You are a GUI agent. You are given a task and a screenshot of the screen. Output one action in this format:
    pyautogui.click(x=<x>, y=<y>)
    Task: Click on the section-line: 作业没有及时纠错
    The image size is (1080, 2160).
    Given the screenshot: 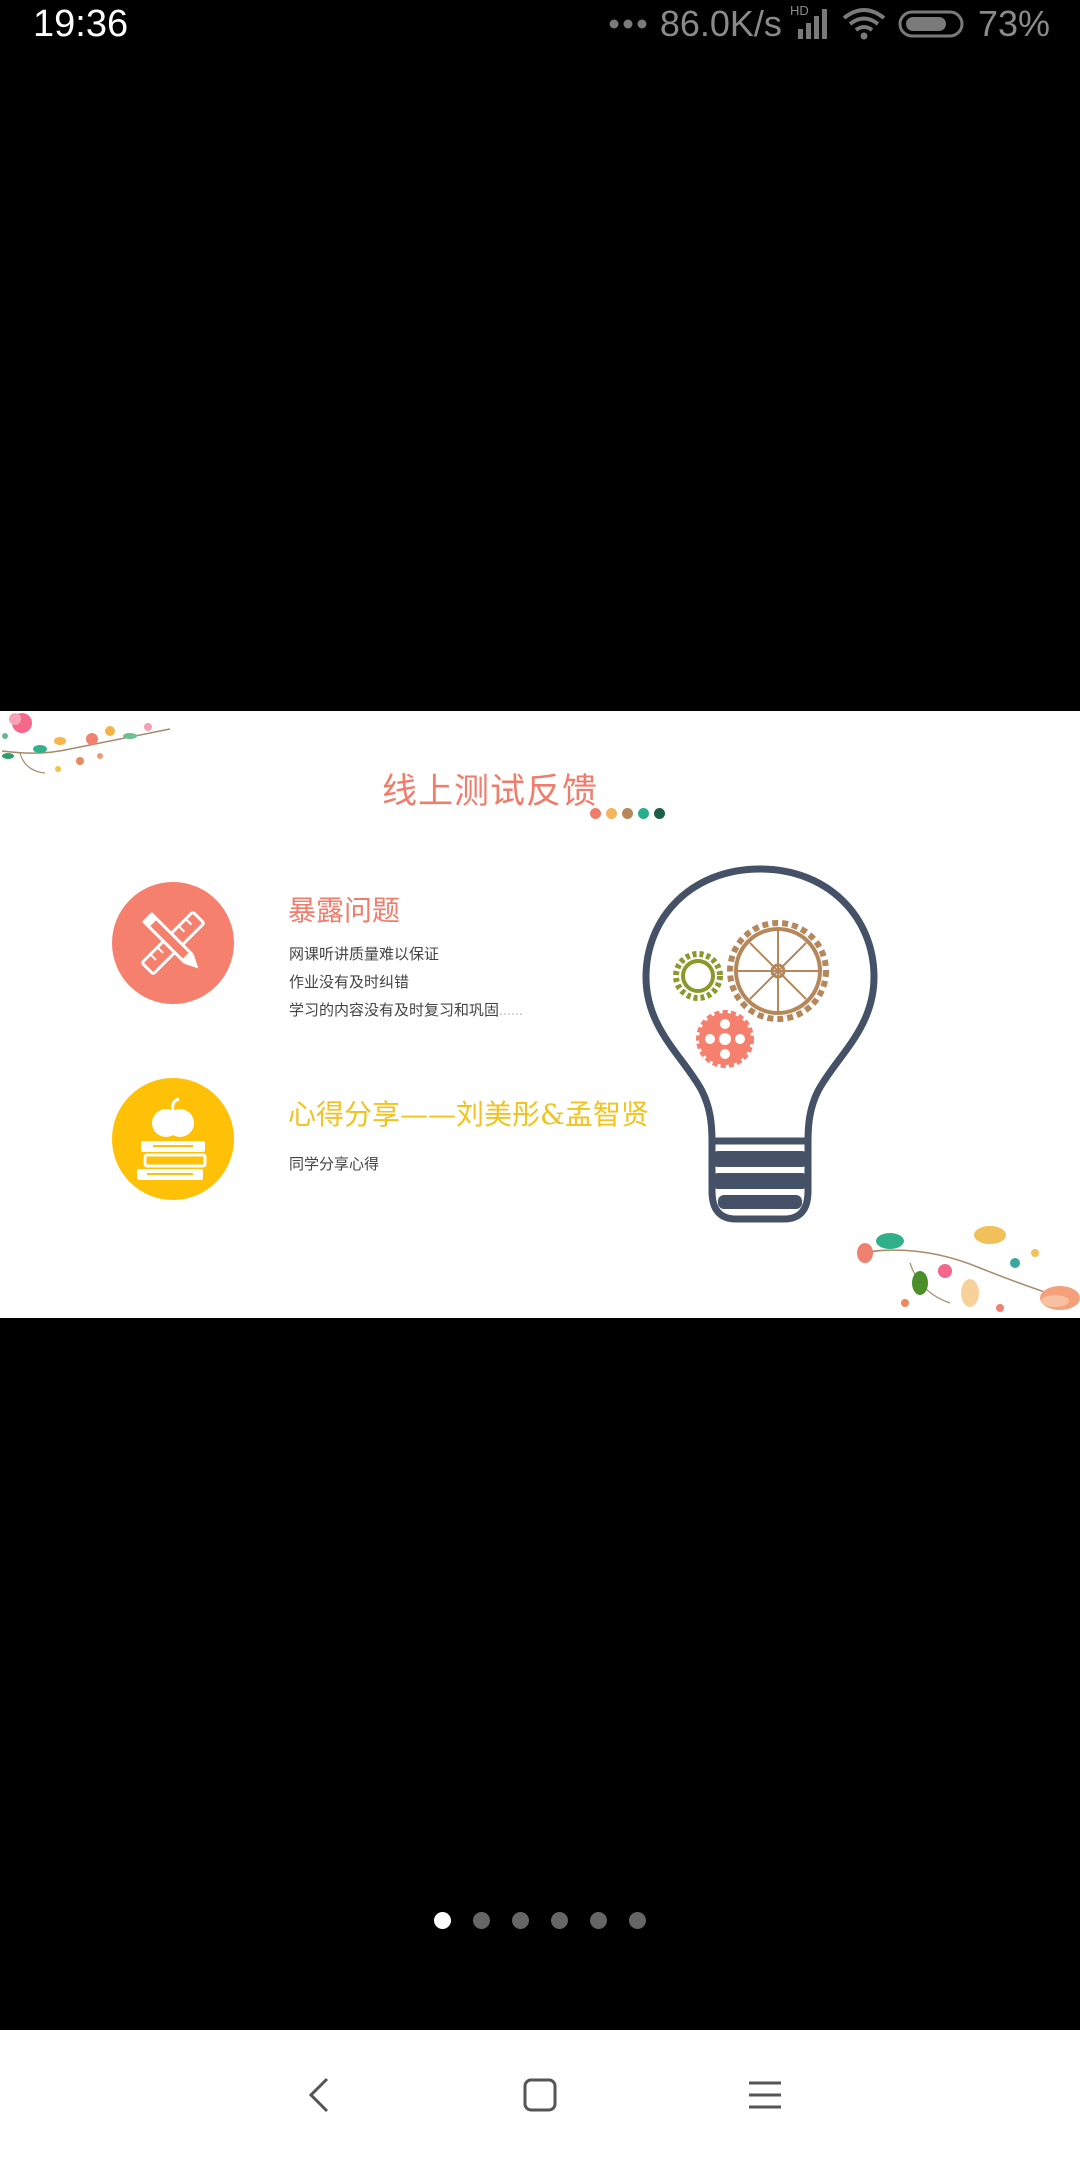 What is the action you would take?
    pyautogui.click(x=349, y=982)
    